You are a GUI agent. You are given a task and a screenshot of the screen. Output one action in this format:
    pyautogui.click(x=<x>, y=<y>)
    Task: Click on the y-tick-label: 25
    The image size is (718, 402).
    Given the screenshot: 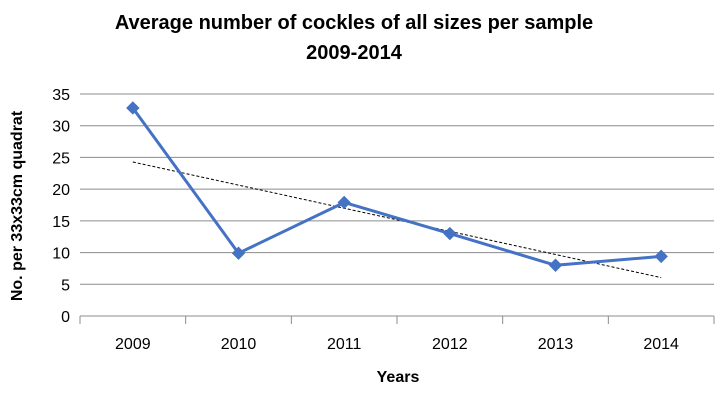 What is the action you would take?
    pyautogui.click(x=61, y=158)
    